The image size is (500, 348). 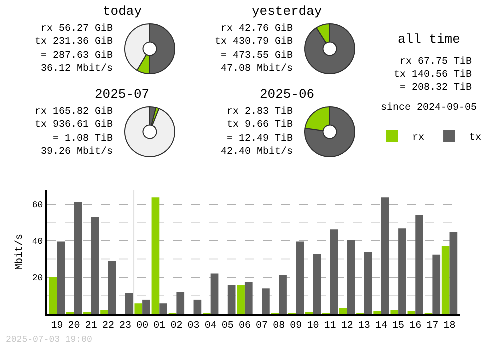 What do you see at coordinates (244, 326) in the screenshot?
I see `x-tick-label: 06` at bounding box center [244, 326].